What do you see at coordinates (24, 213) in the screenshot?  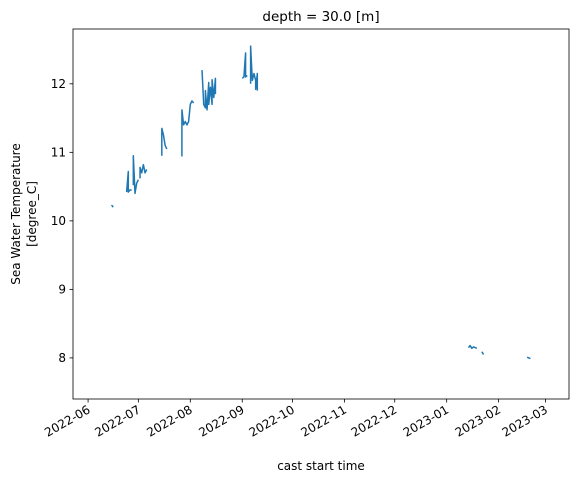 I see `y-axis-label: Sea Water Temperature [degree_C]` at bounding box center [24, 213].